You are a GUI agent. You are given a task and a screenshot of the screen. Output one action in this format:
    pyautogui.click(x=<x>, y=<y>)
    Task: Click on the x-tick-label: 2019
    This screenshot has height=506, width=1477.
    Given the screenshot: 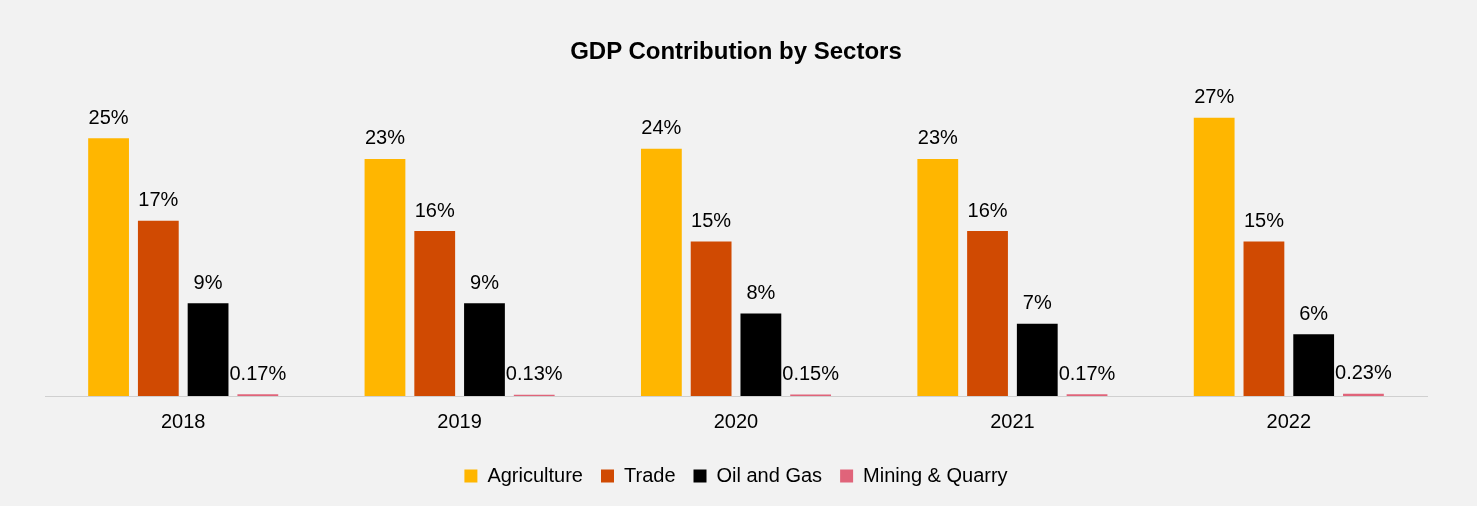 What is the action you would take?
    pyautogui.click(x=459, y=420)
    